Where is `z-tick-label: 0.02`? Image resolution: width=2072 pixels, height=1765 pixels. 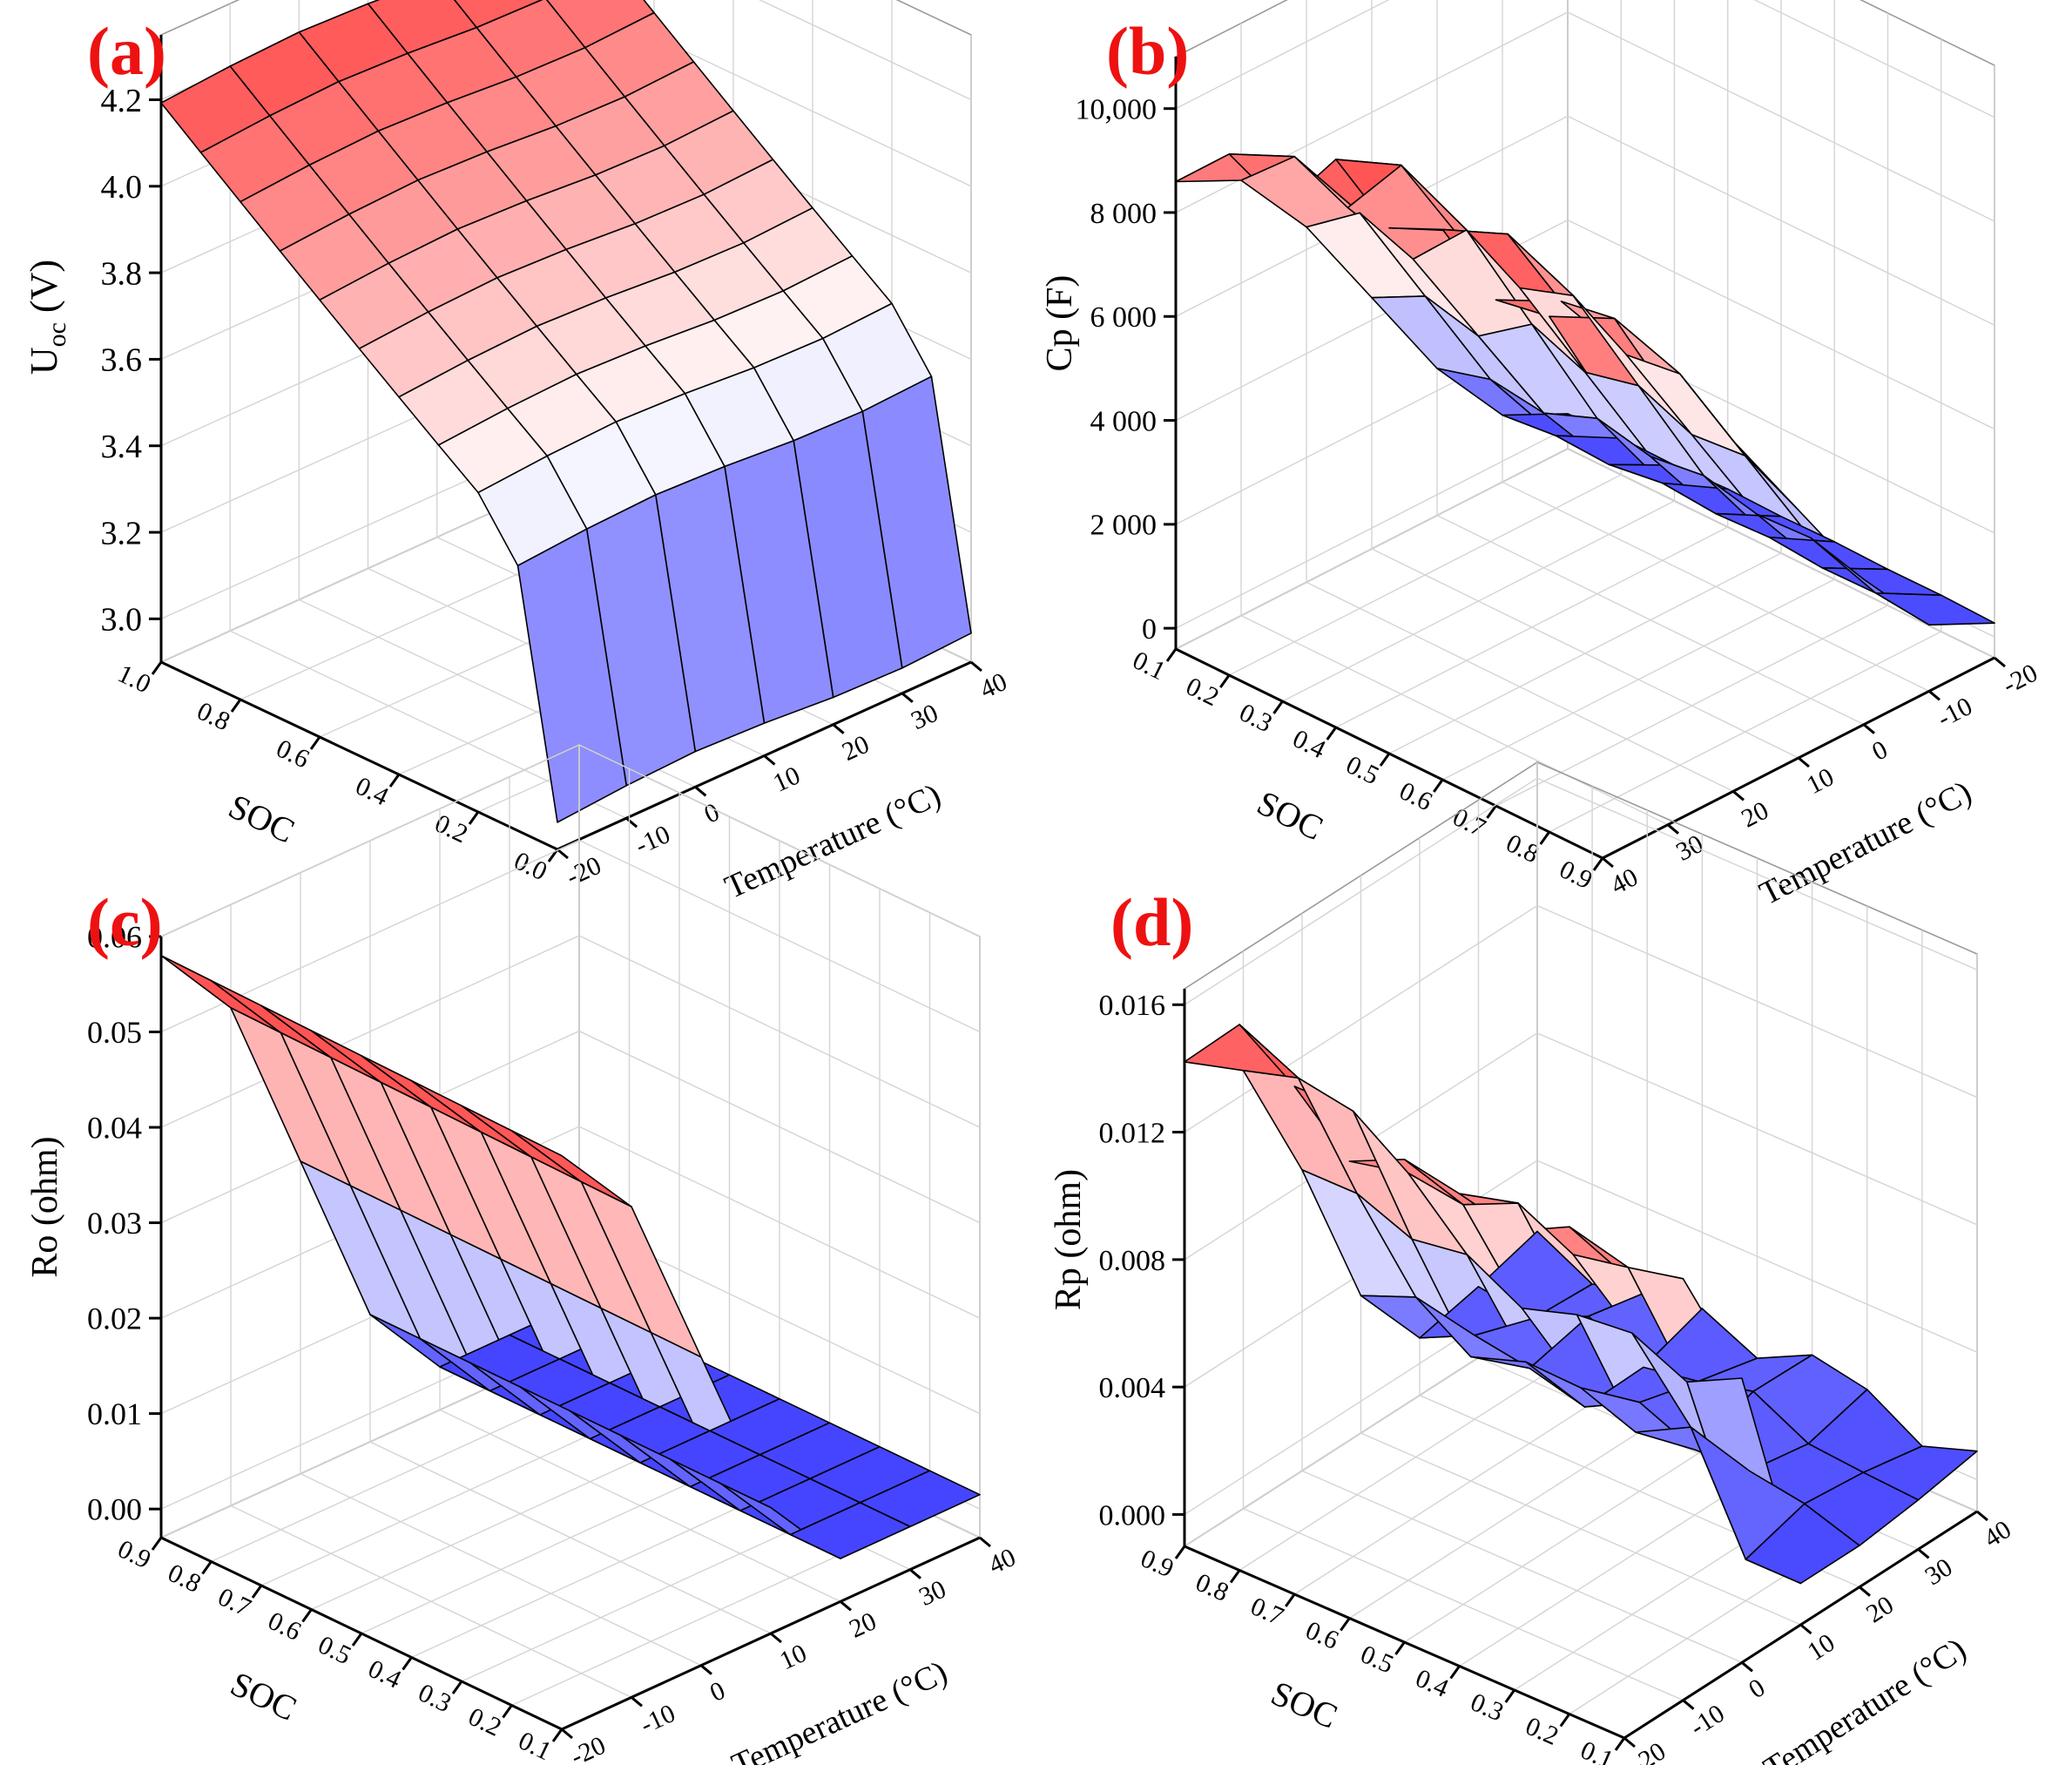
z-tick-label: 0.02 is located at coordinates (114, 1319).